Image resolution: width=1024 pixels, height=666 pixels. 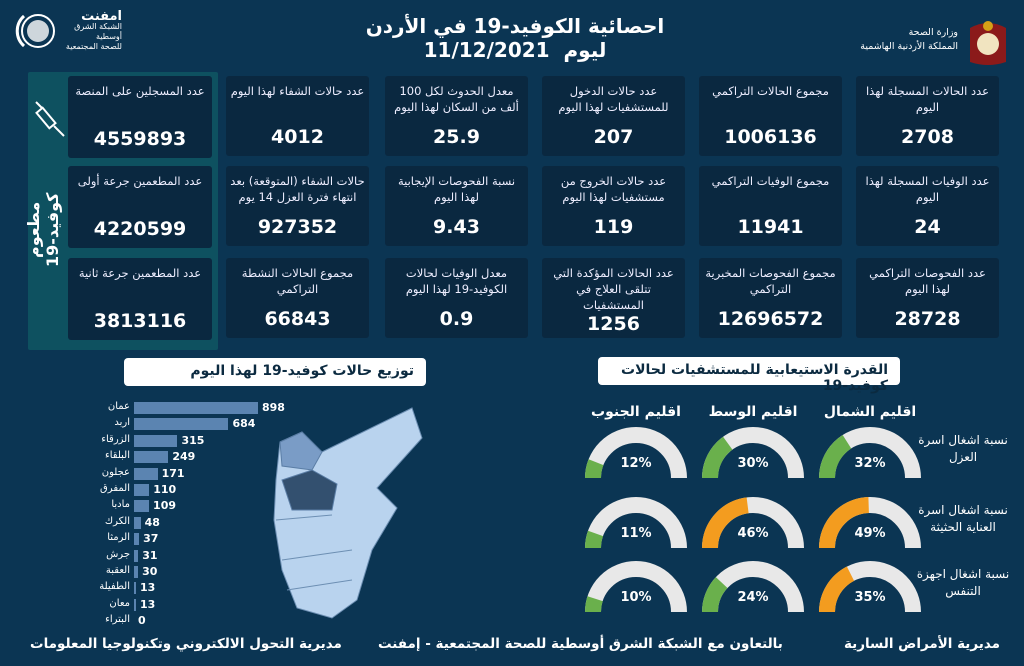 What do you see at coordinates (456, 189) in the screenshot?
I see `stat-label: نسبة الفحوصات الإيجابية لهذا اليوم` at bounding box center [456, 189].